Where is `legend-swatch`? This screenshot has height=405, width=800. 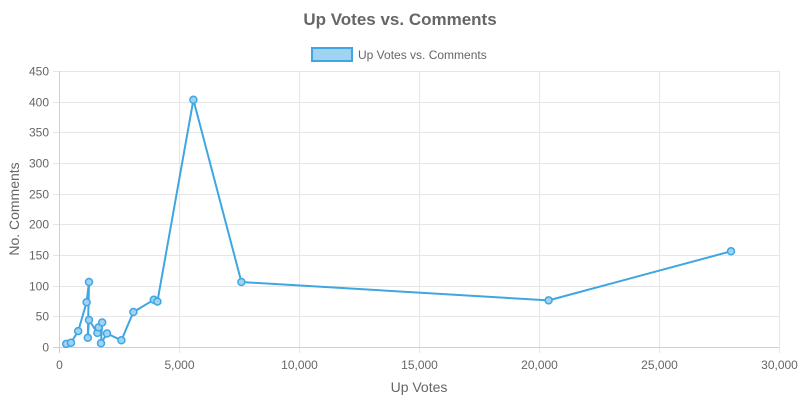 legend-swatch is located at coordinates (332, 54).